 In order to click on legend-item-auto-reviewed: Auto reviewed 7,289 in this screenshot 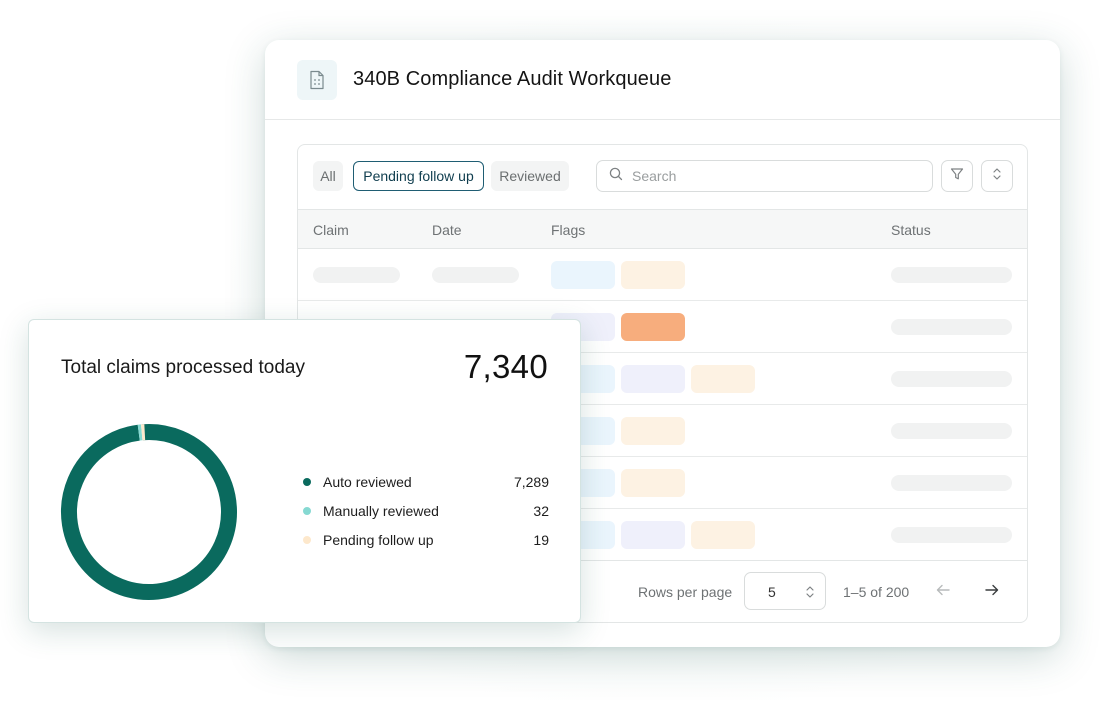, I will do `click(426, 482)`.